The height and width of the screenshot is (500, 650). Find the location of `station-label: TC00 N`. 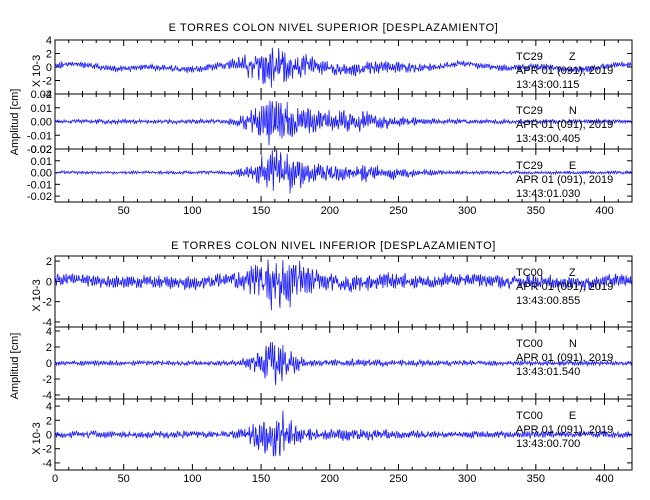

station-label: TC00 N is located at coordinates (546, 344).